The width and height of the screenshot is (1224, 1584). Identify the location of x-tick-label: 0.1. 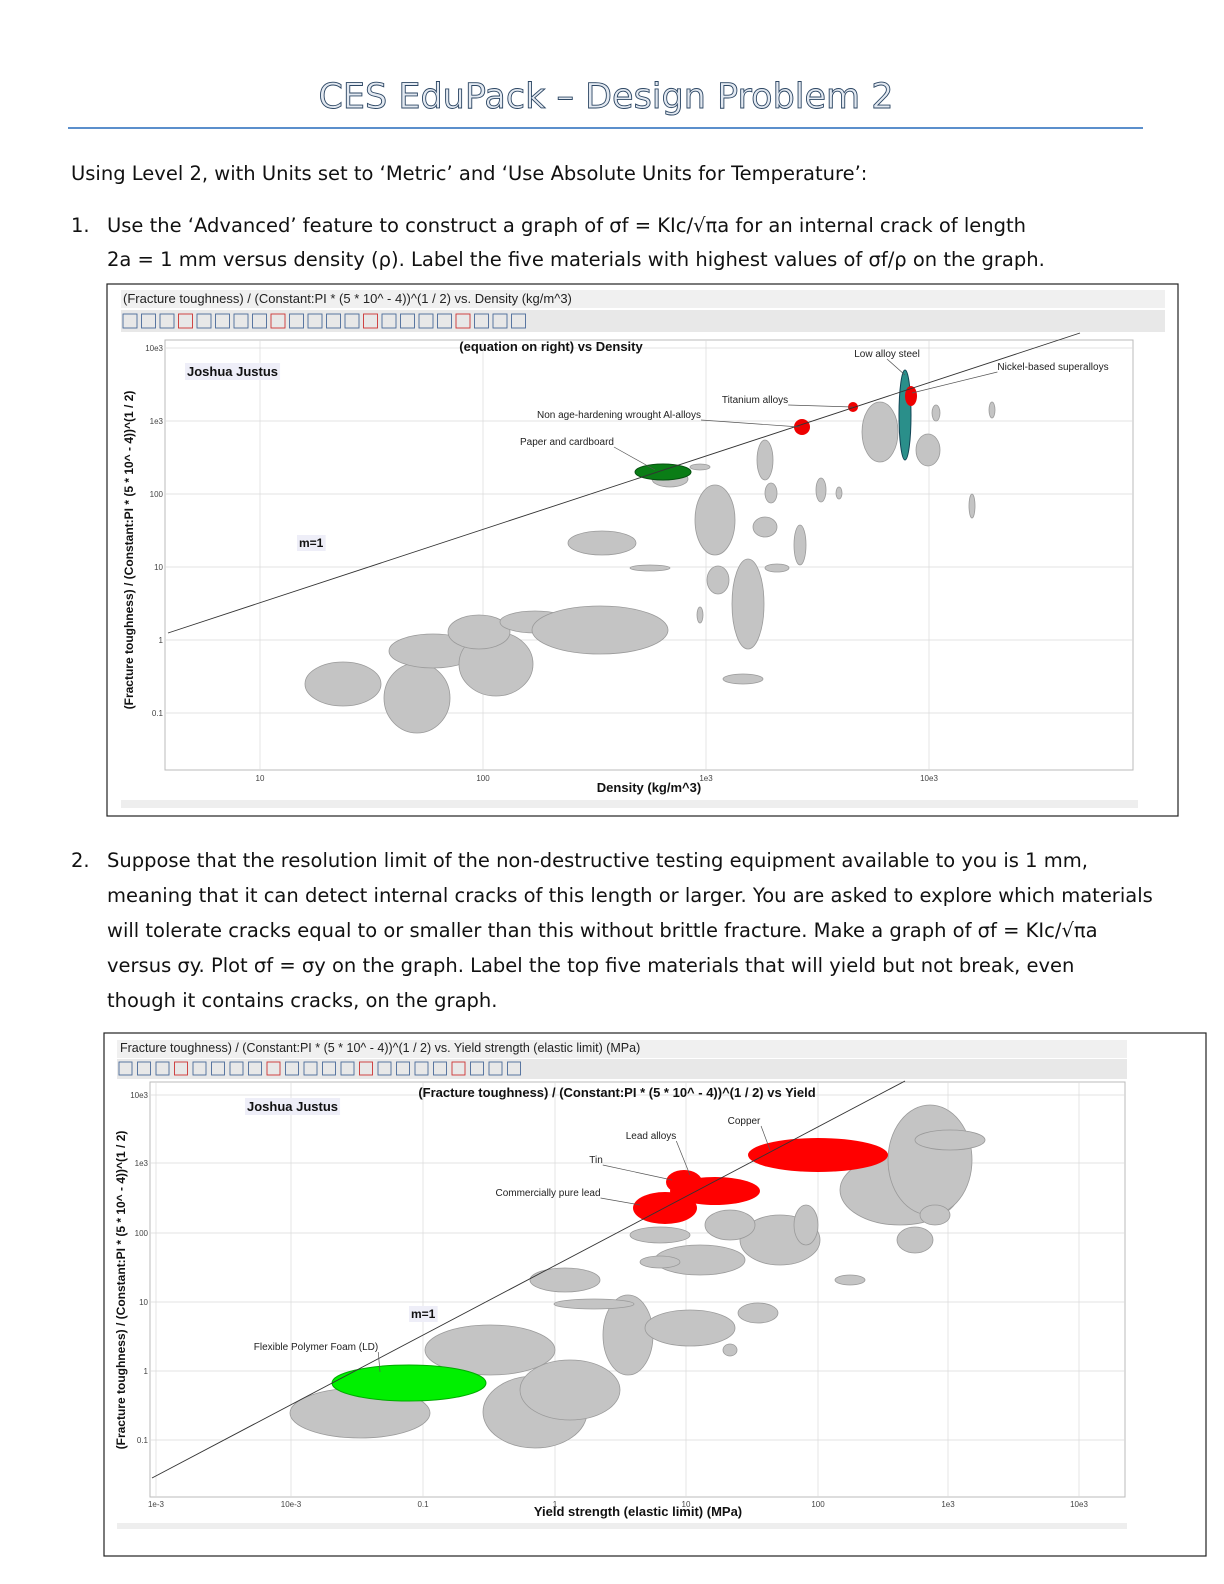
(423, 1504).